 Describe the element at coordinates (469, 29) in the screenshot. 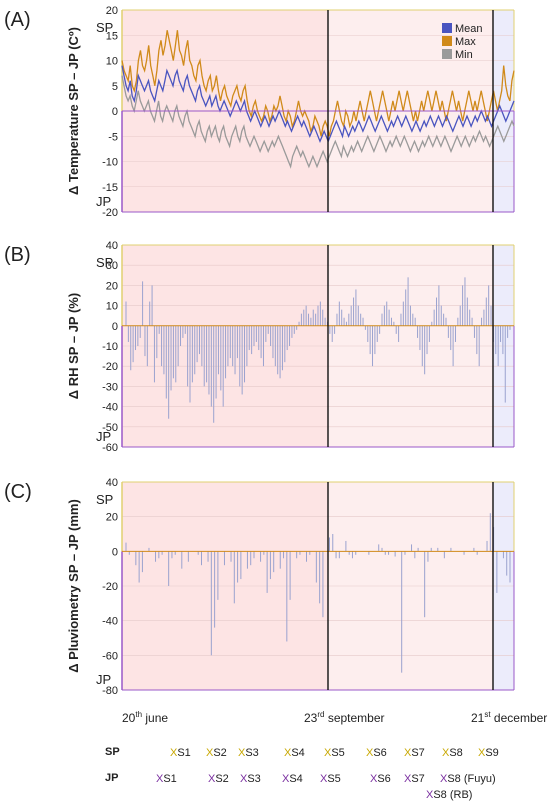

I see `legend-label: Mean` at that location.